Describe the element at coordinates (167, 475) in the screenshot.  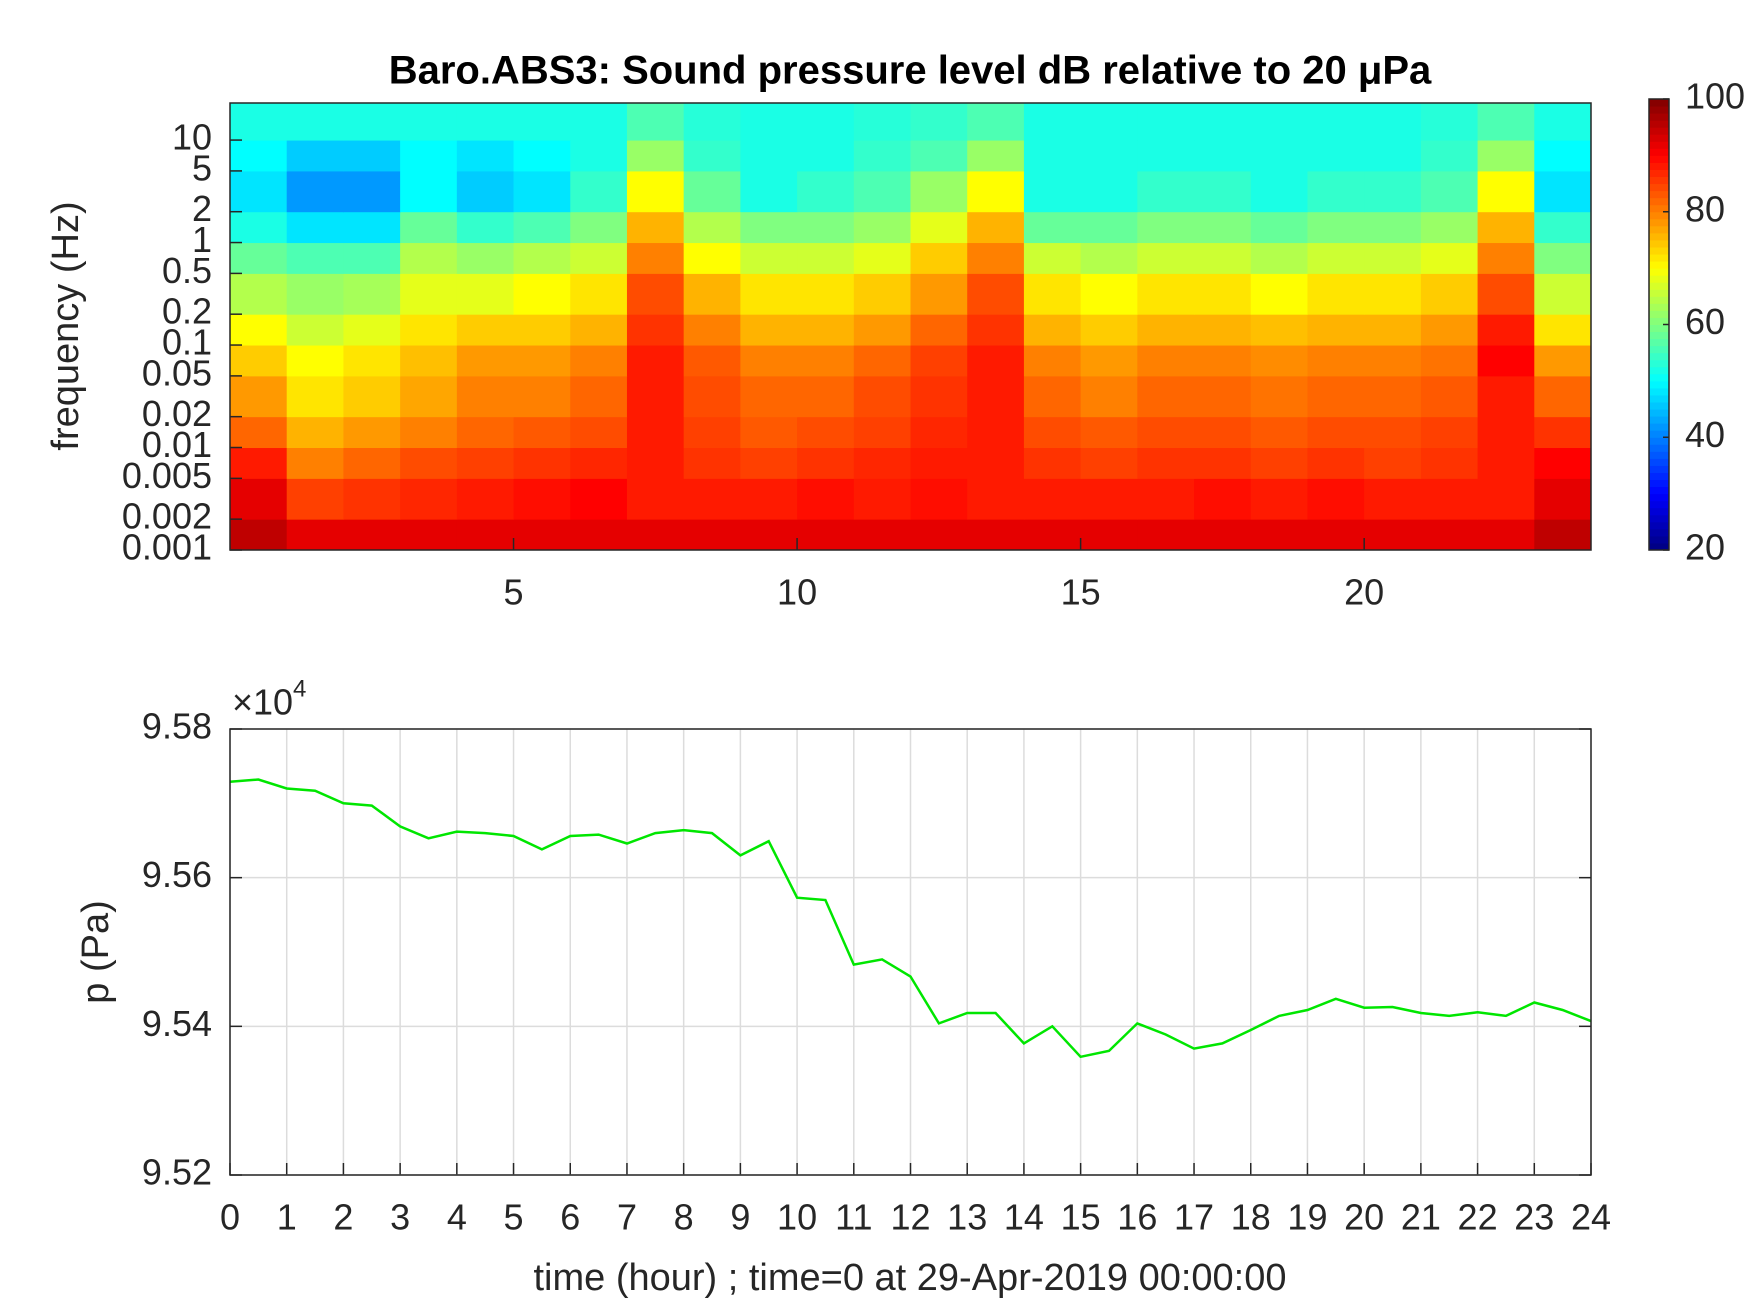
I see `y-tick-label: 0.005` at that location.